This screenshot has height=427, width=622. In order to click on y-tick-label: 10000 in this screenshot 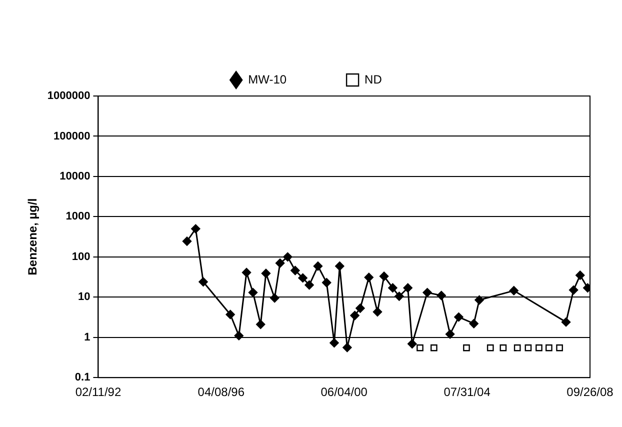, I will do `click(75, 176)`.